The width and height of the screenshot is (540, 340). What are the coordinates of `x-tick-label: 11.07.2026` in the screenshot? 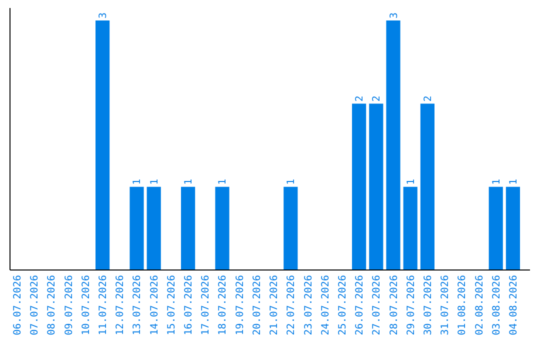 It's located at (104, 305).